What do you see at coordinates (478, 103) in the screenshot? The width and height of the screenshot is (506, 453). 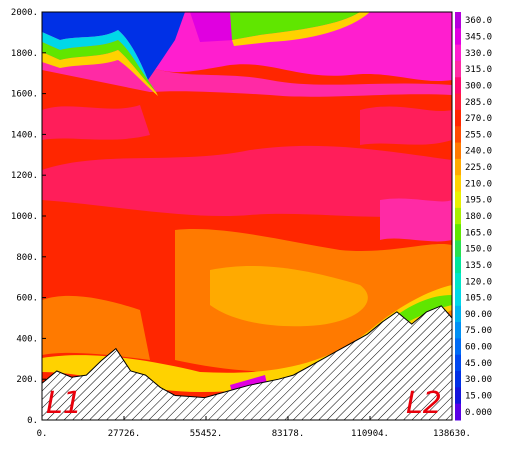 I see `colorbar-label: 285.0` at bounding box center [478, 103].